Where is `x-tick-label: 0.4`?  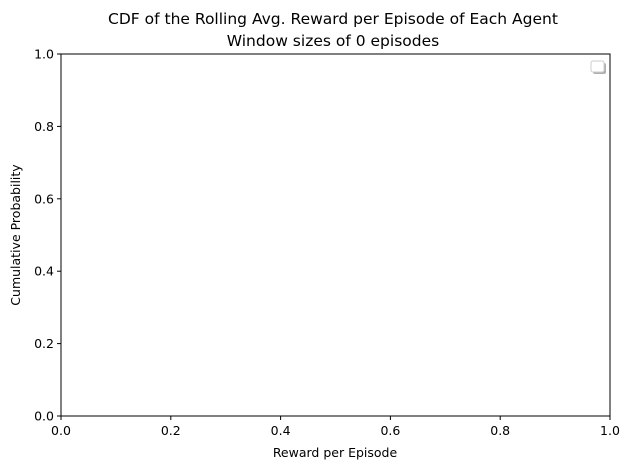
x-tick-label: 0.4 is located at coordinates (281, 430).